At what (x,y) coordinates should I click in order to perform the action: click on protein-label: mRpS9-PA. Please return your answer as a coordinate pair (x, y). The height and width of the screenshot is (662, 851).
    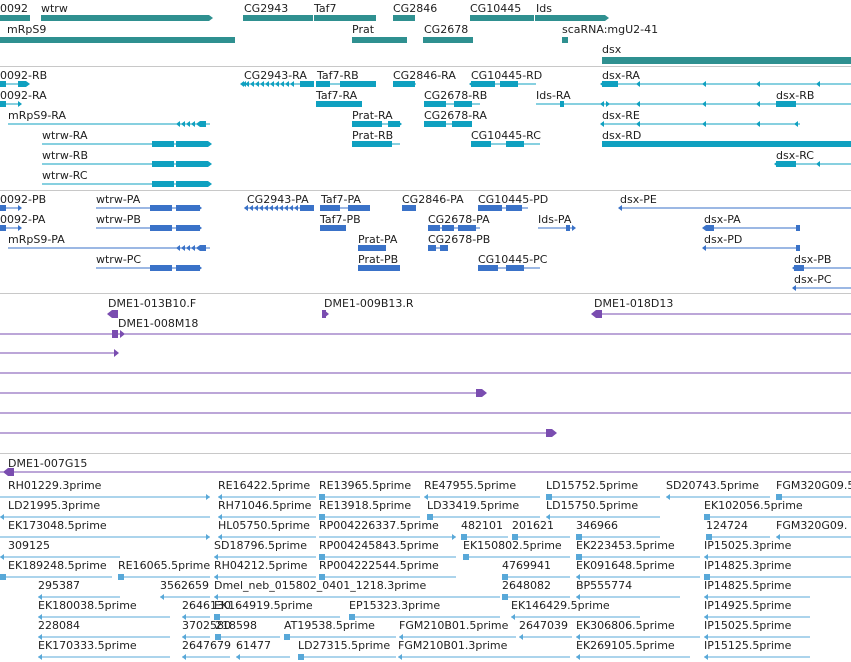
    Looking at the image, I should click on (36, 239).